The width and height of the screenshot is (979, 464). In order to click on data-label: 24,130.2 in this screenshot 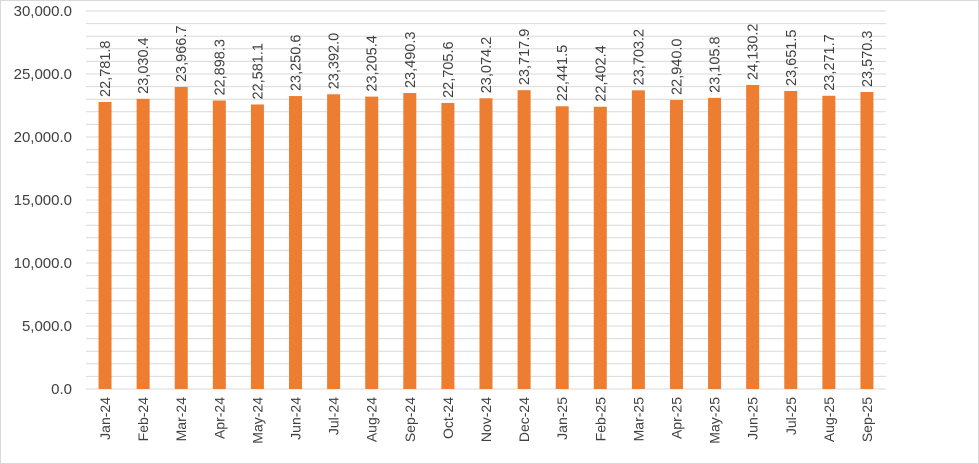, I will do `click(754, 52)`.